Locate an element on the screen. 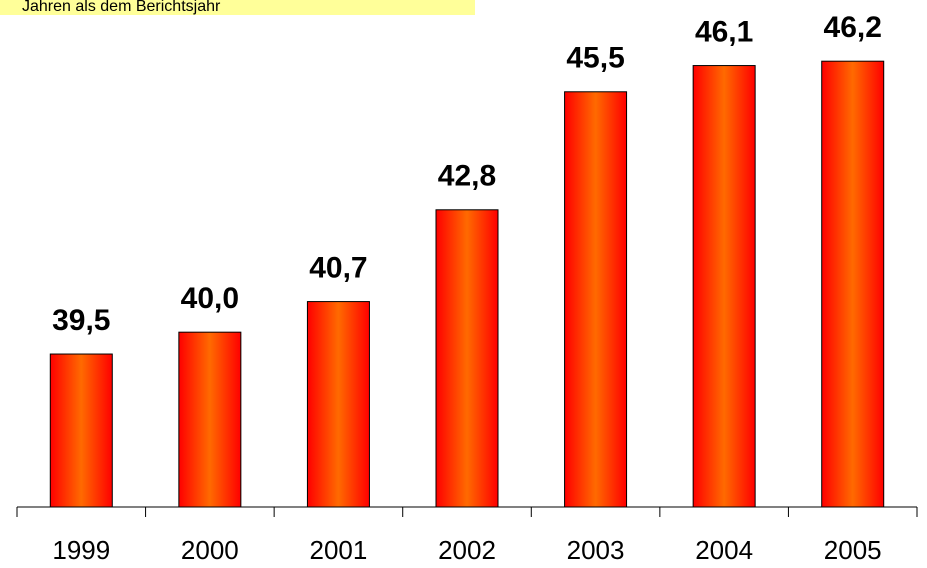 Image resolution: width=927 pixels, height=568 pixels. x-tick-label: 2000 is located at coordinates (210, 550).